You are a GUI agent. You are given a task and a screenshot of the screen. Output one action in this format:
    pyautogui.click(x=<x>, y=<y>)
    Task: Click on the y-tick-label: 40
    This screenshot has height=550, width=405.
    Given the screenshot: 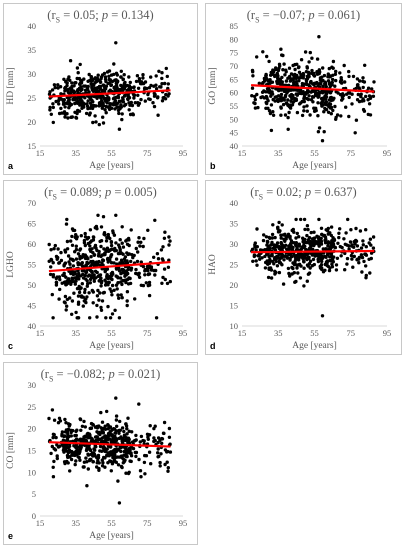 What is the action you would take?
    pyautogui.click(x=32, y=26)
    